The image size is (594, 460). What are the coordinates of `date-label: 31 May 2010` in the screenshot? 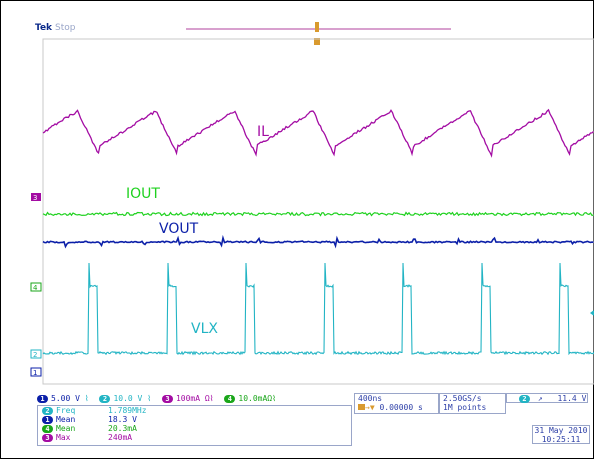 It's located at (561, 430).